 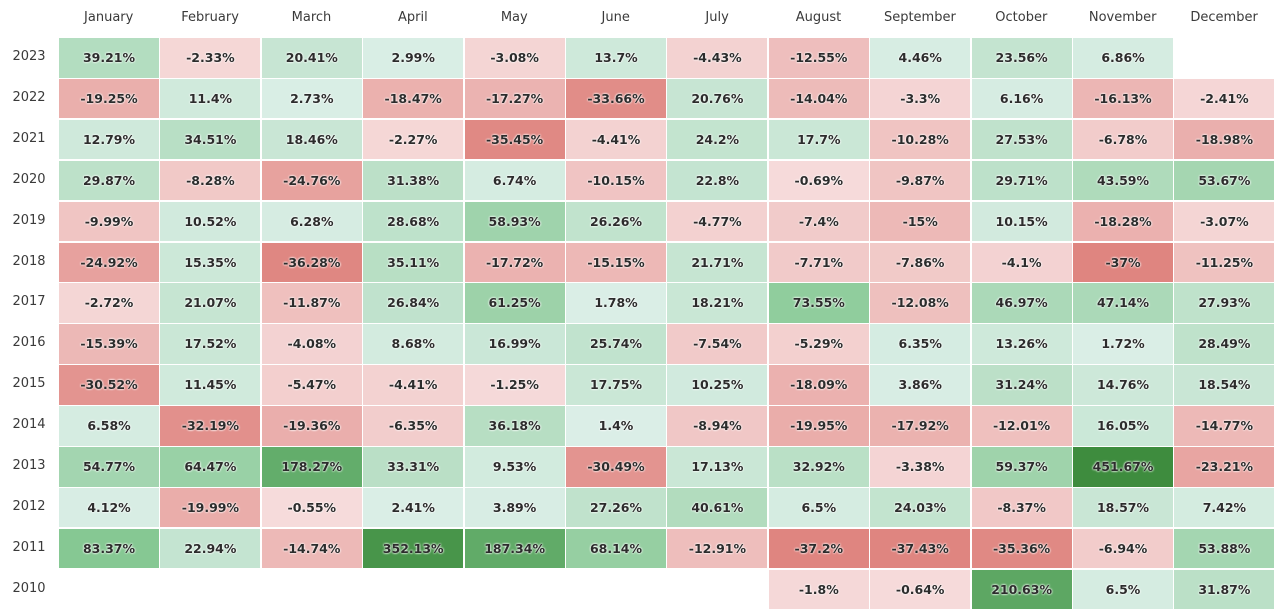 I want to click on heatmap-cell: -19.99%, so click(x=210, y=507).